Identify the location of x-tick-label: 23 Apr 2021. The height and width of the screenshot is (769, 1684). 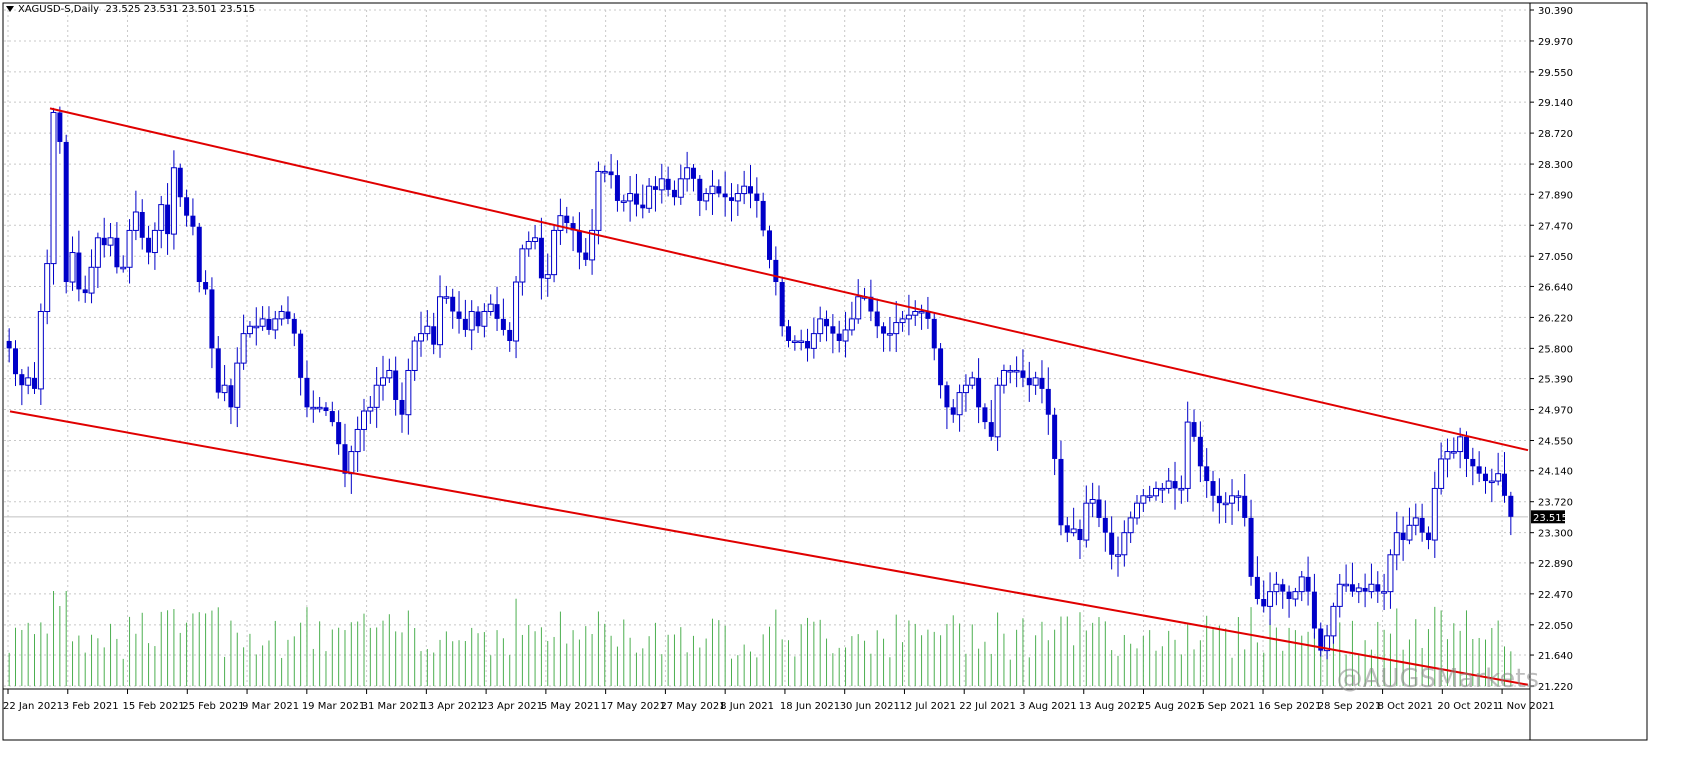
(512, 706).